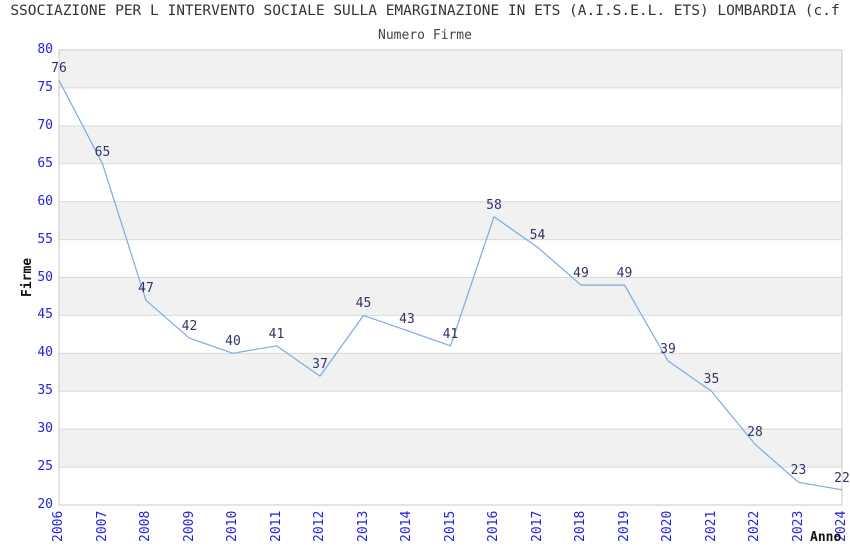 The height and width of the screenshot is (550, 850). I want to click on y-axis-title: Firme, so click(27, 277).